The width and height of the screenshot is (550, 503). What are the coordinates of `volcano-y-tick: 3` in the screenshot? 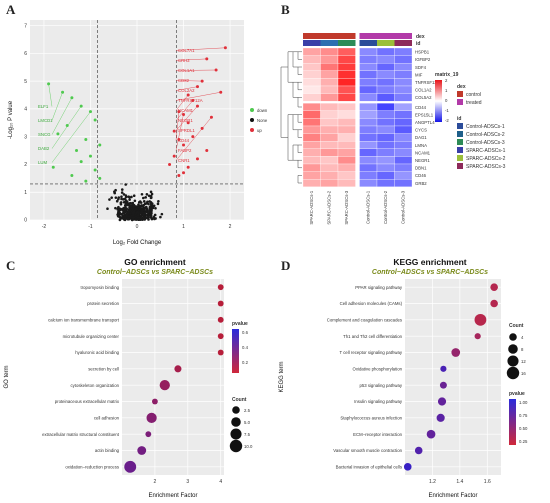 It's located at (25, 137).